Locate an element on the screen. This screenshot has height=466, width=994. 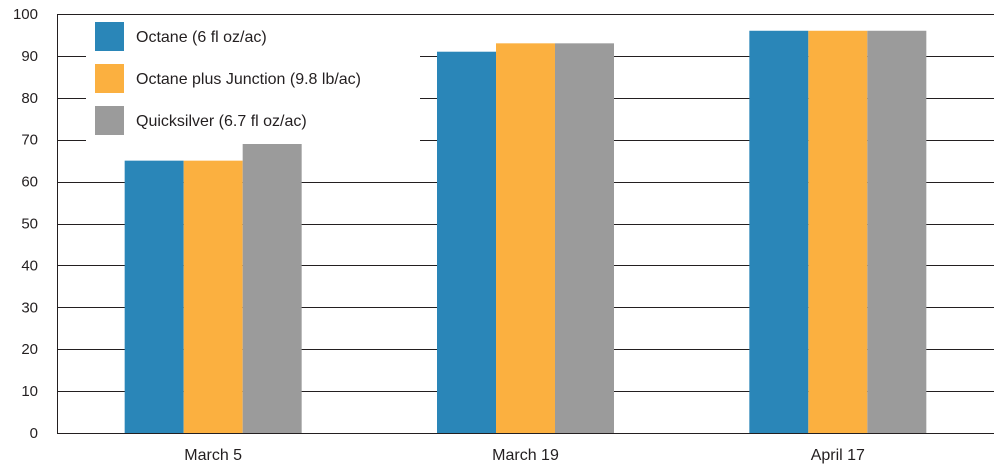
y-tick-label: 0 is located at coordinates (34, 433).